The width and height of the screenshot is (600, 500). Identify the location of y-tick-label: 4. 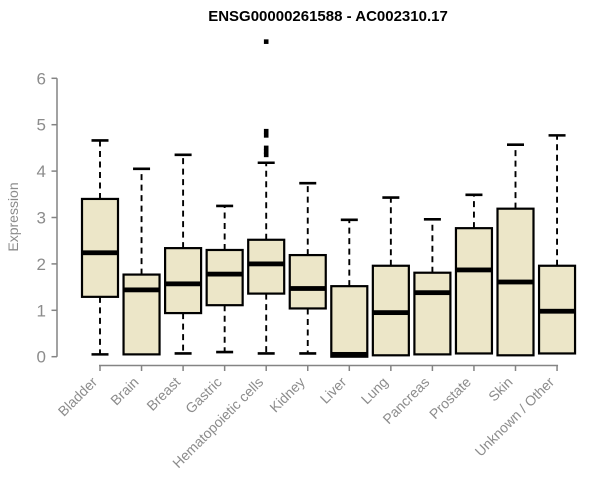
(41, 171).